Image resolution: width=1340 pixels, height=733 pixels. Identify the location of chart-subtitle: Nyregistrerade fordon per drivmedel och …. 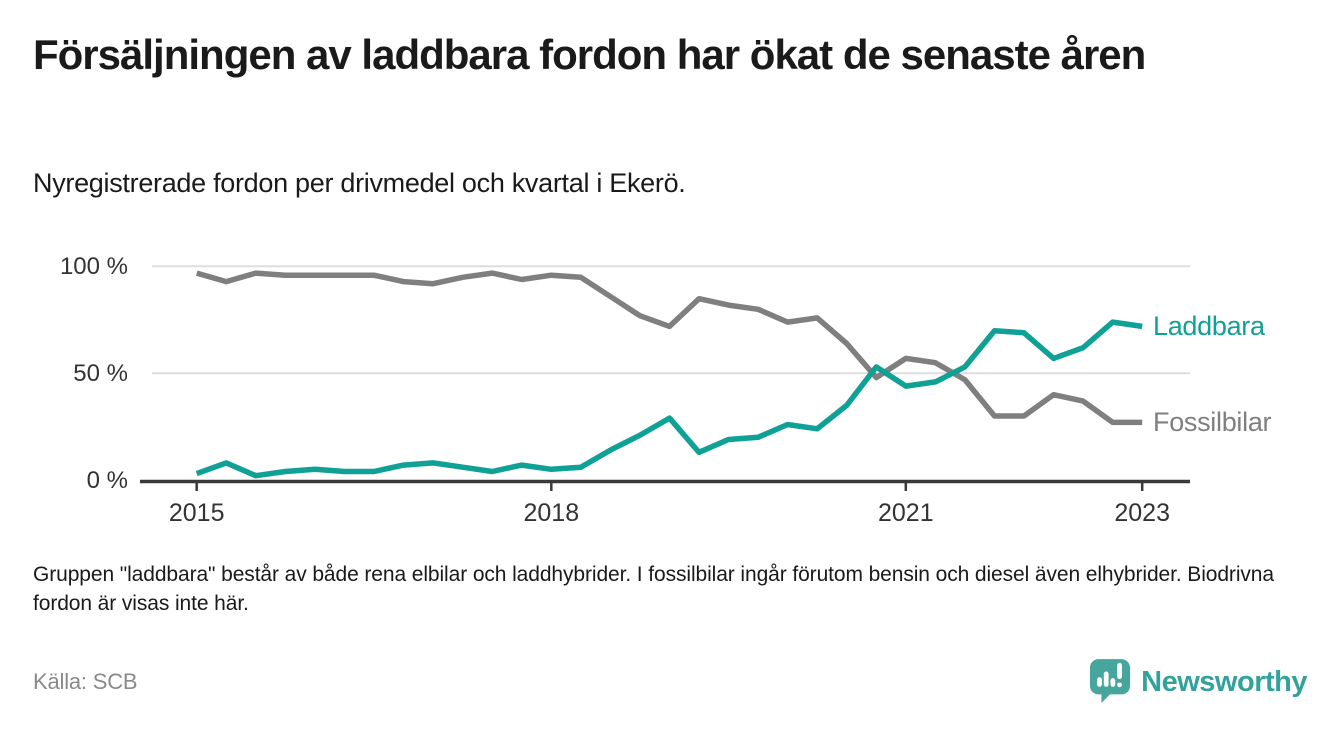
(359, 183).